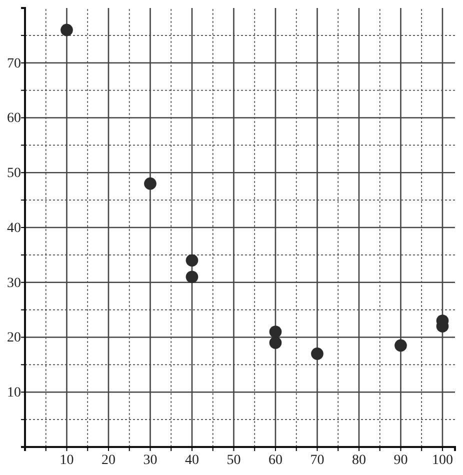  What do you see at coordinates (14, 174) in the screenshot?
I see `y-tick-label: 50` at bounding box center [14, 174].